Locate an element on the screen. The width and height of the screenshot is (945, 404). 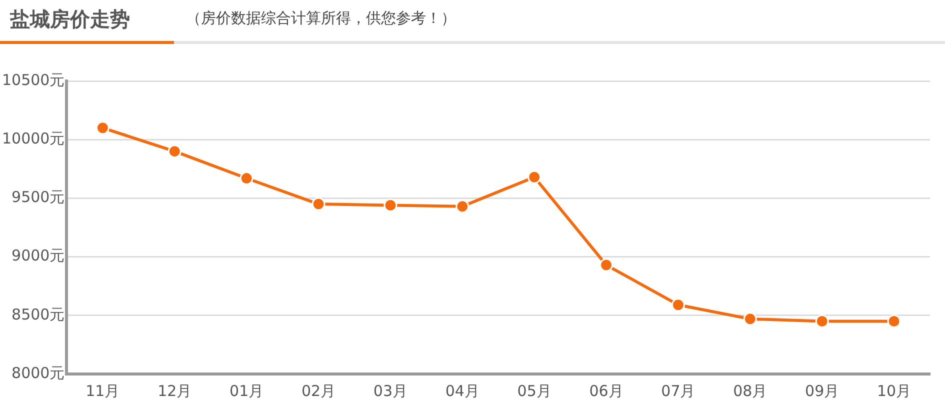
x-tick-label: 11月 is located at coordinates (103, 391).